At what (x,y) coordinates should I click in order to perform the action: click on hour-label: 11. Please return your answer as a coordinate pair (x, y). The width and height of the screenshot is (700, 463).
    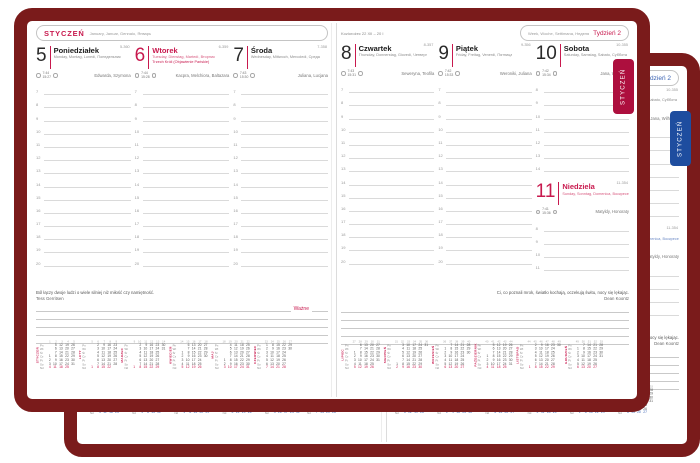
    Looking at the image, I should click on (537, 268).